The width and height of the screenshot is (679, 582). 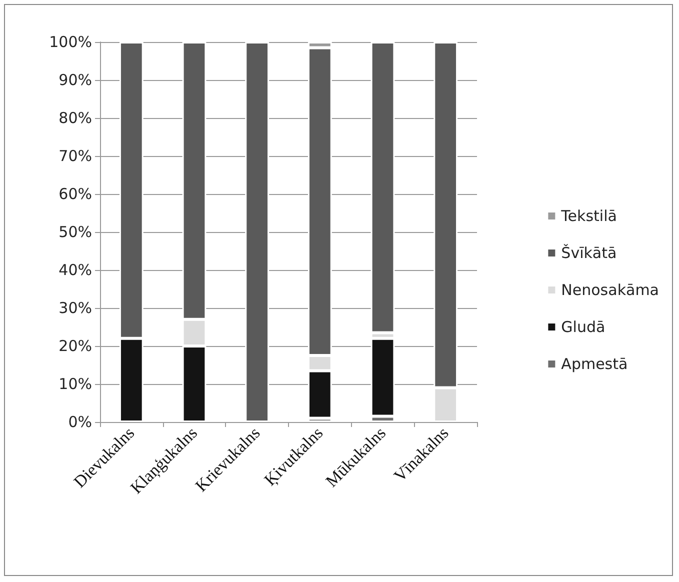 What do you see at coordinates (75, 194) in the screenshot?
I see `y-tick-label: 60%` at bounding box center [75, 194].